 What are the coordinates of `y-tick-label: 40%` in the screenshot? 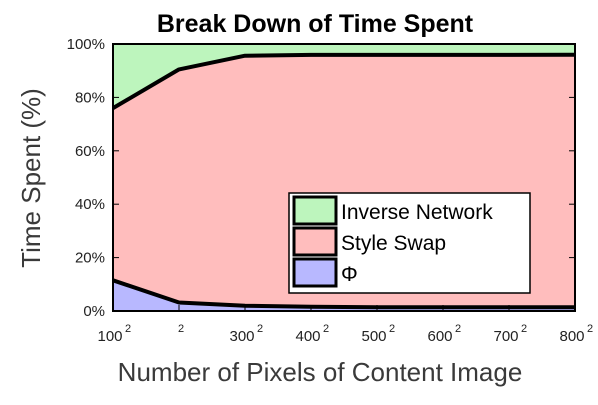 It's located at (90, 204).